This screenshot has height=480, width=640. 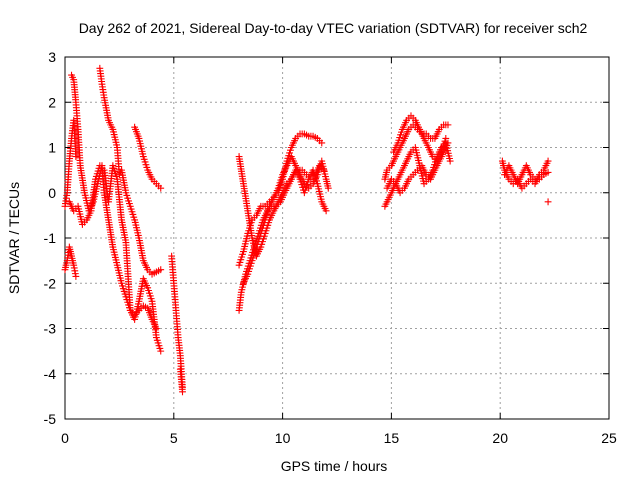 What do you see at coordinates (174, 438) in the screenshot?
I see `x-tick-label: 5` at bounding box center [174, 438].